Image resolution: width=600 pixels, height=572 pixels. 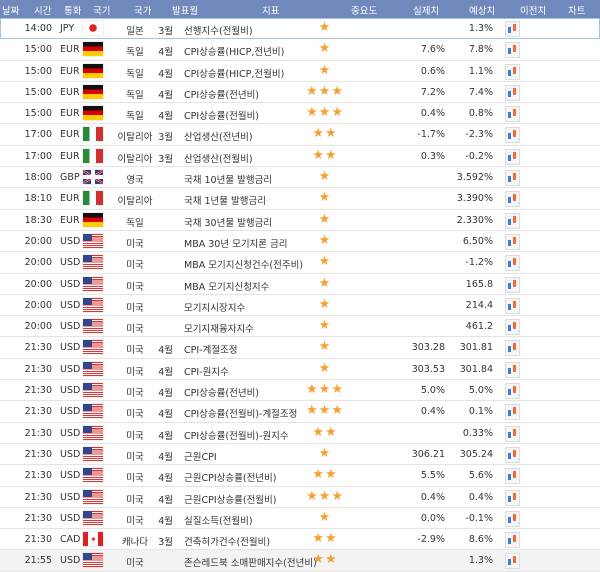 I want to click on currency: EUR, so click(x=70, y=156).